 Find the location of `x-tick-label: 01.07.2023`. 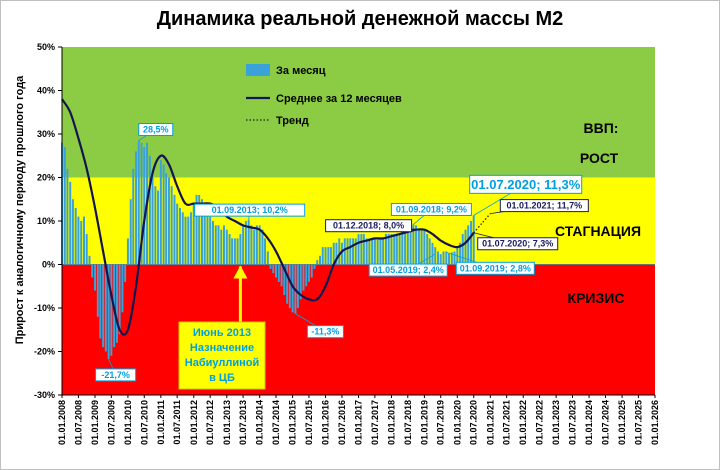

x-tick-label: 01.07.2023 is located at coordinates (572, 422).